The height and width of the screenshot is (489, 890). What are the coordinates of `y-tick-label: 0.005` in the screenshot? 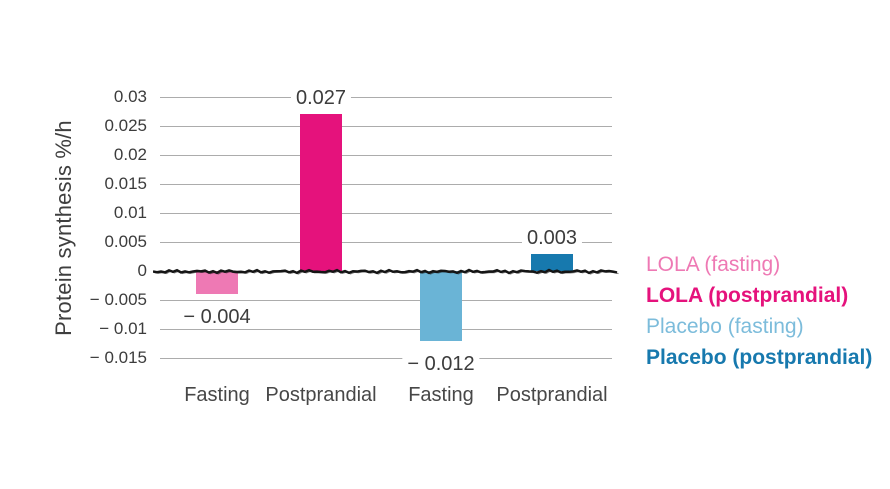 It's located at (125, 241).